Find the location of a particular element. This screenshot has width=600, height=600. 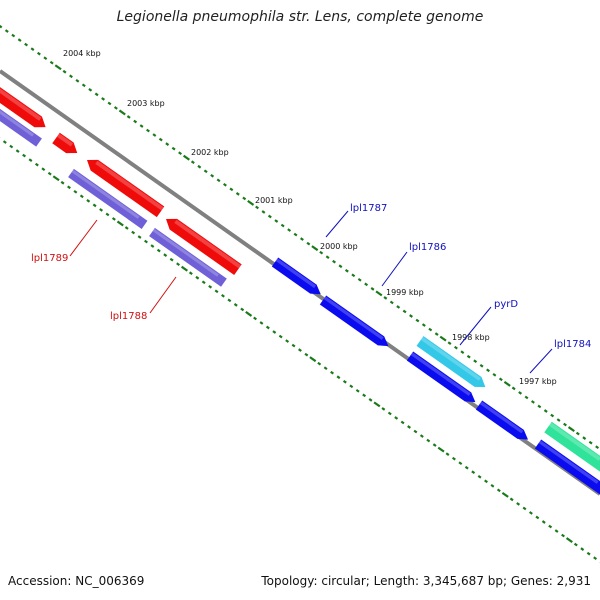

kbp-label-1998: 1998 kbp is located at coordinates (471, 337).